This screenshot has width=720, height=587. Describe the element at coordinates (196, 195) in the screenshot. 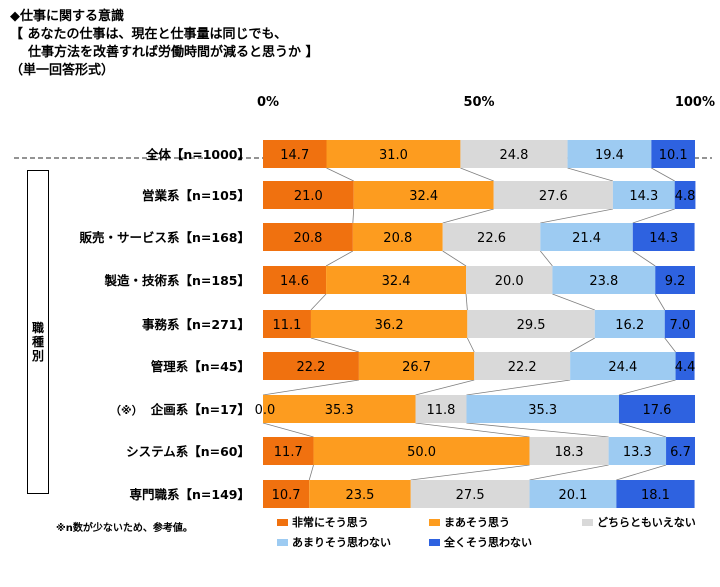

I see `category-label: 営業系【n=105】` at that location.